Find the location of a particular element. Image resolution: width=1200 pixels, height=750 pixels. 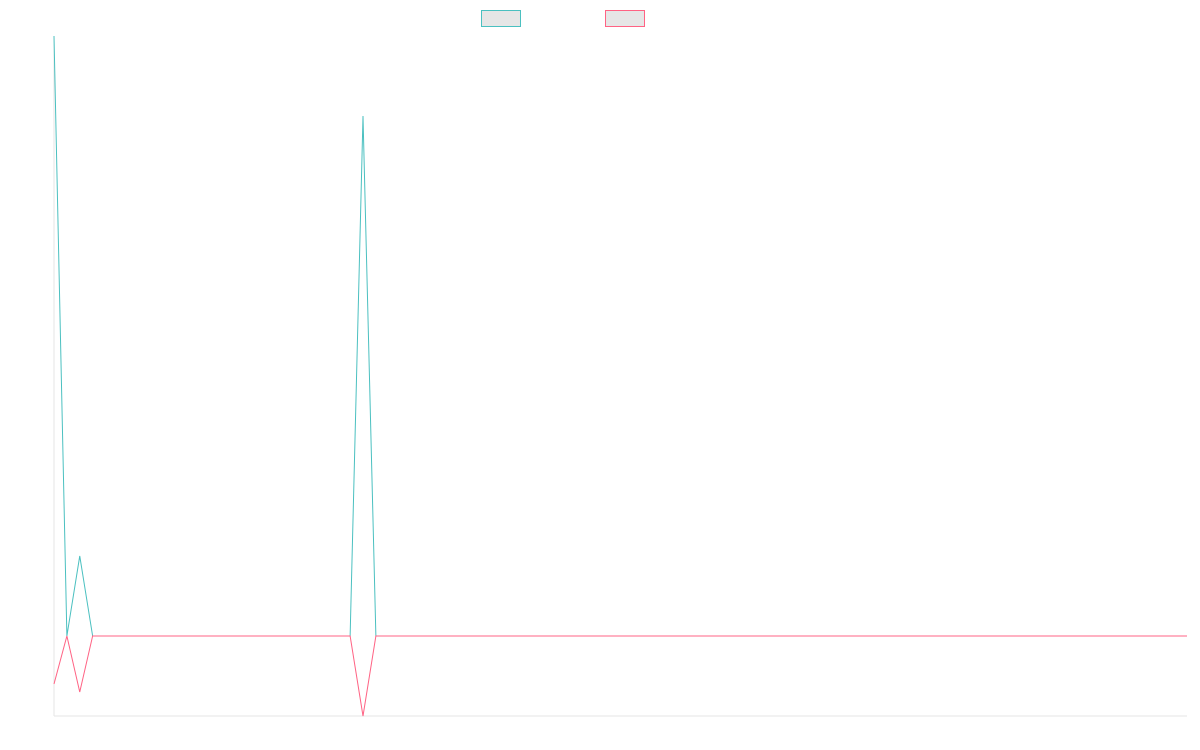

legend is located at coordinates (563, 18).